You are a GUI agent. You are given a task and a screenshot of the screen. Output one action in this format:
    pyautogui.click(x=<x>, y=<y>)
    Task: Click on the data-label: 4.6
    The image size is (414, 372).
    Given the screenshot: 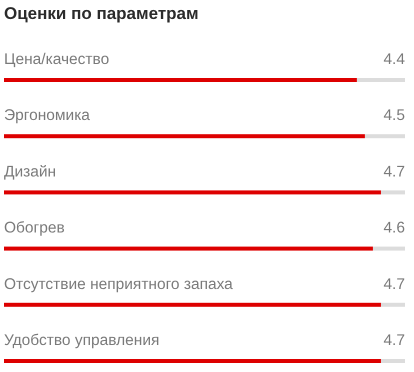 What is the action you would take?
    pyautogui.click(x=394, y=228)
    